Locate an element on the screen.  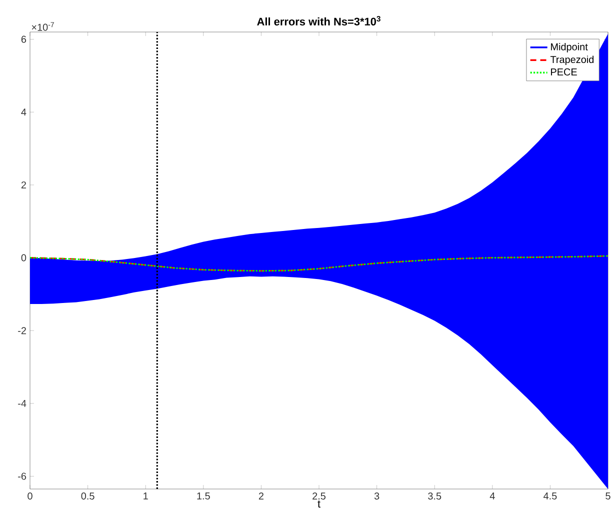
x-tick-label: 1 is located at coordinates (146, 496).